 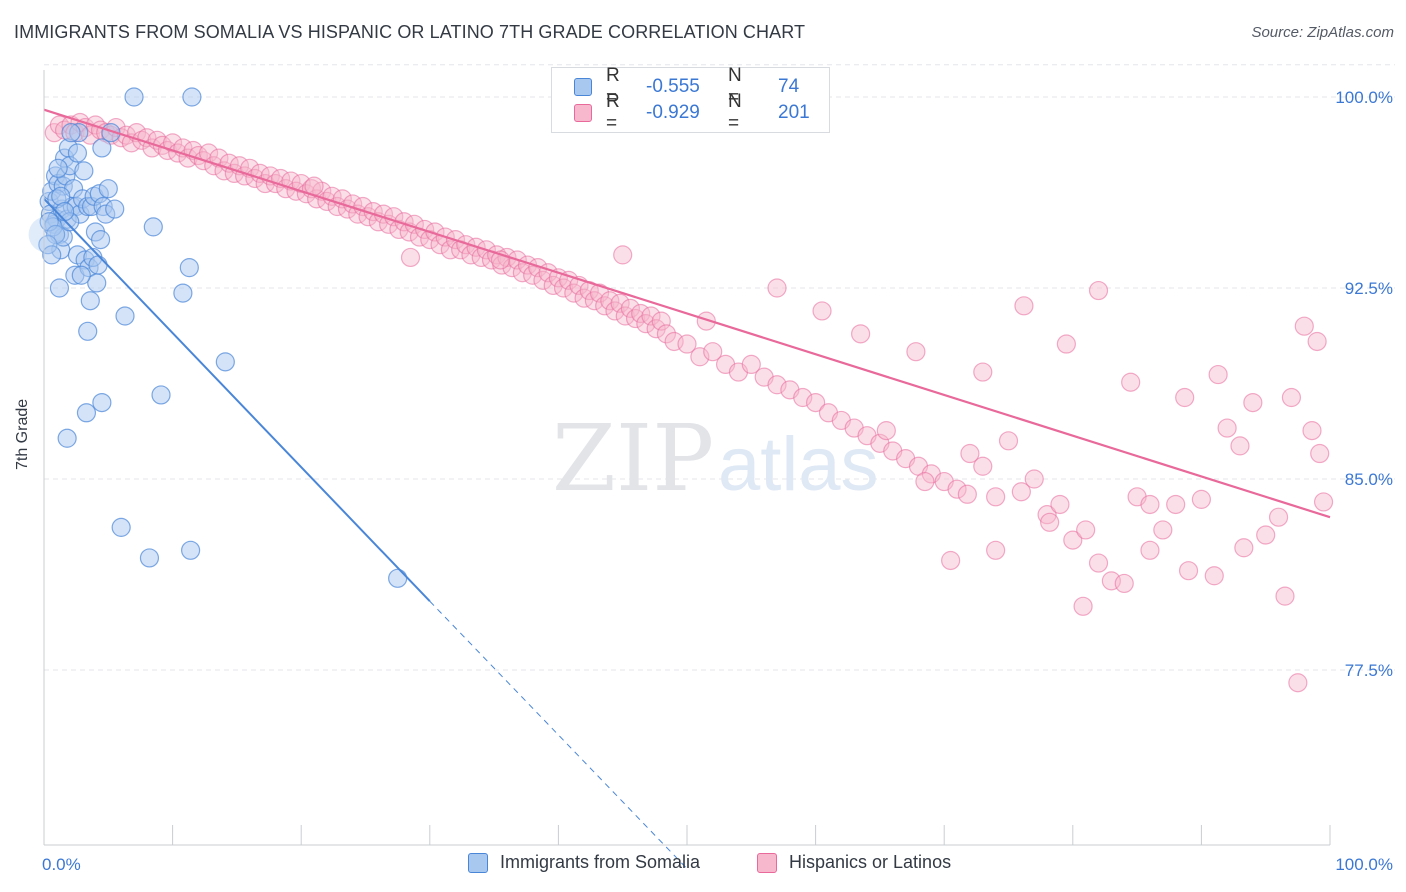 What do you see at coordinates (478, 862) in the screenshot?
I see `legend-swatch-somalia` at bounding box center [478, 862].